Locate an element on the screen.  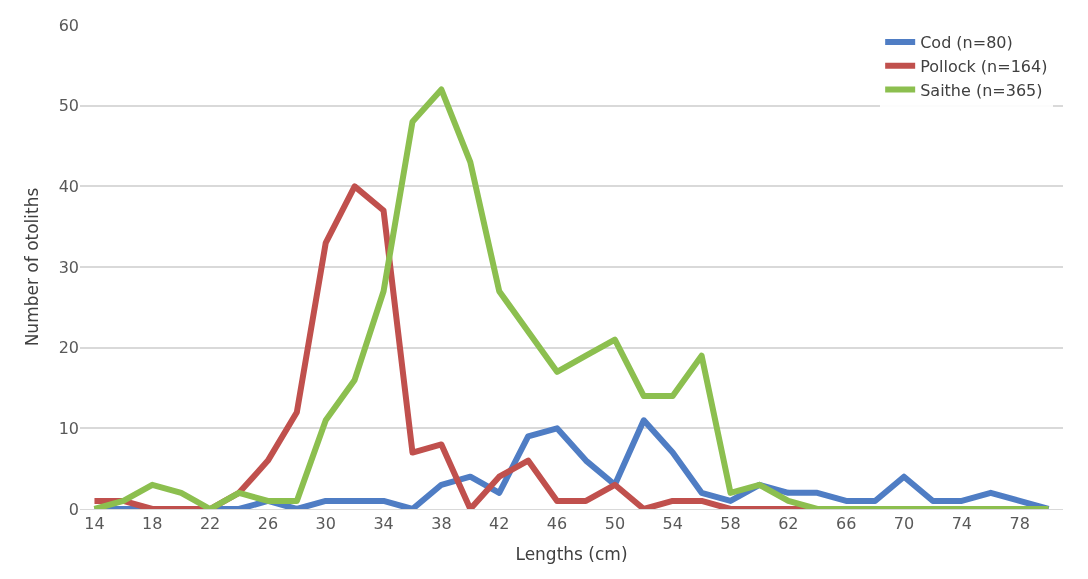
y-tick-label: 0 is located at coordinates (73, 509).